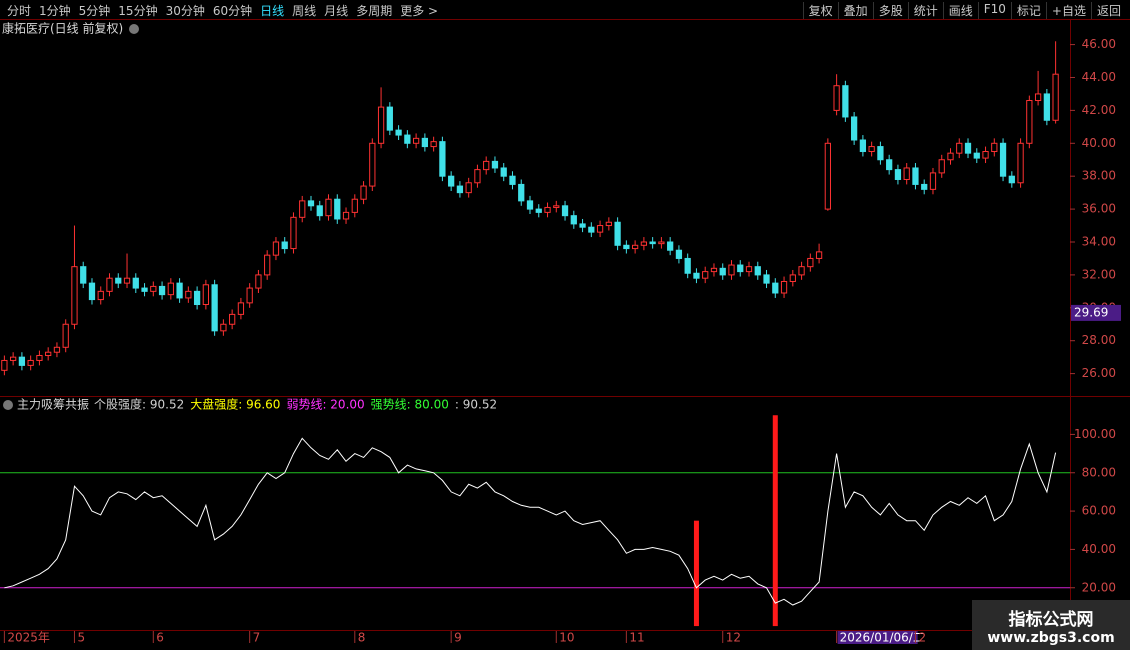  I want to click on tool-button: 统计, so click(925, 10).